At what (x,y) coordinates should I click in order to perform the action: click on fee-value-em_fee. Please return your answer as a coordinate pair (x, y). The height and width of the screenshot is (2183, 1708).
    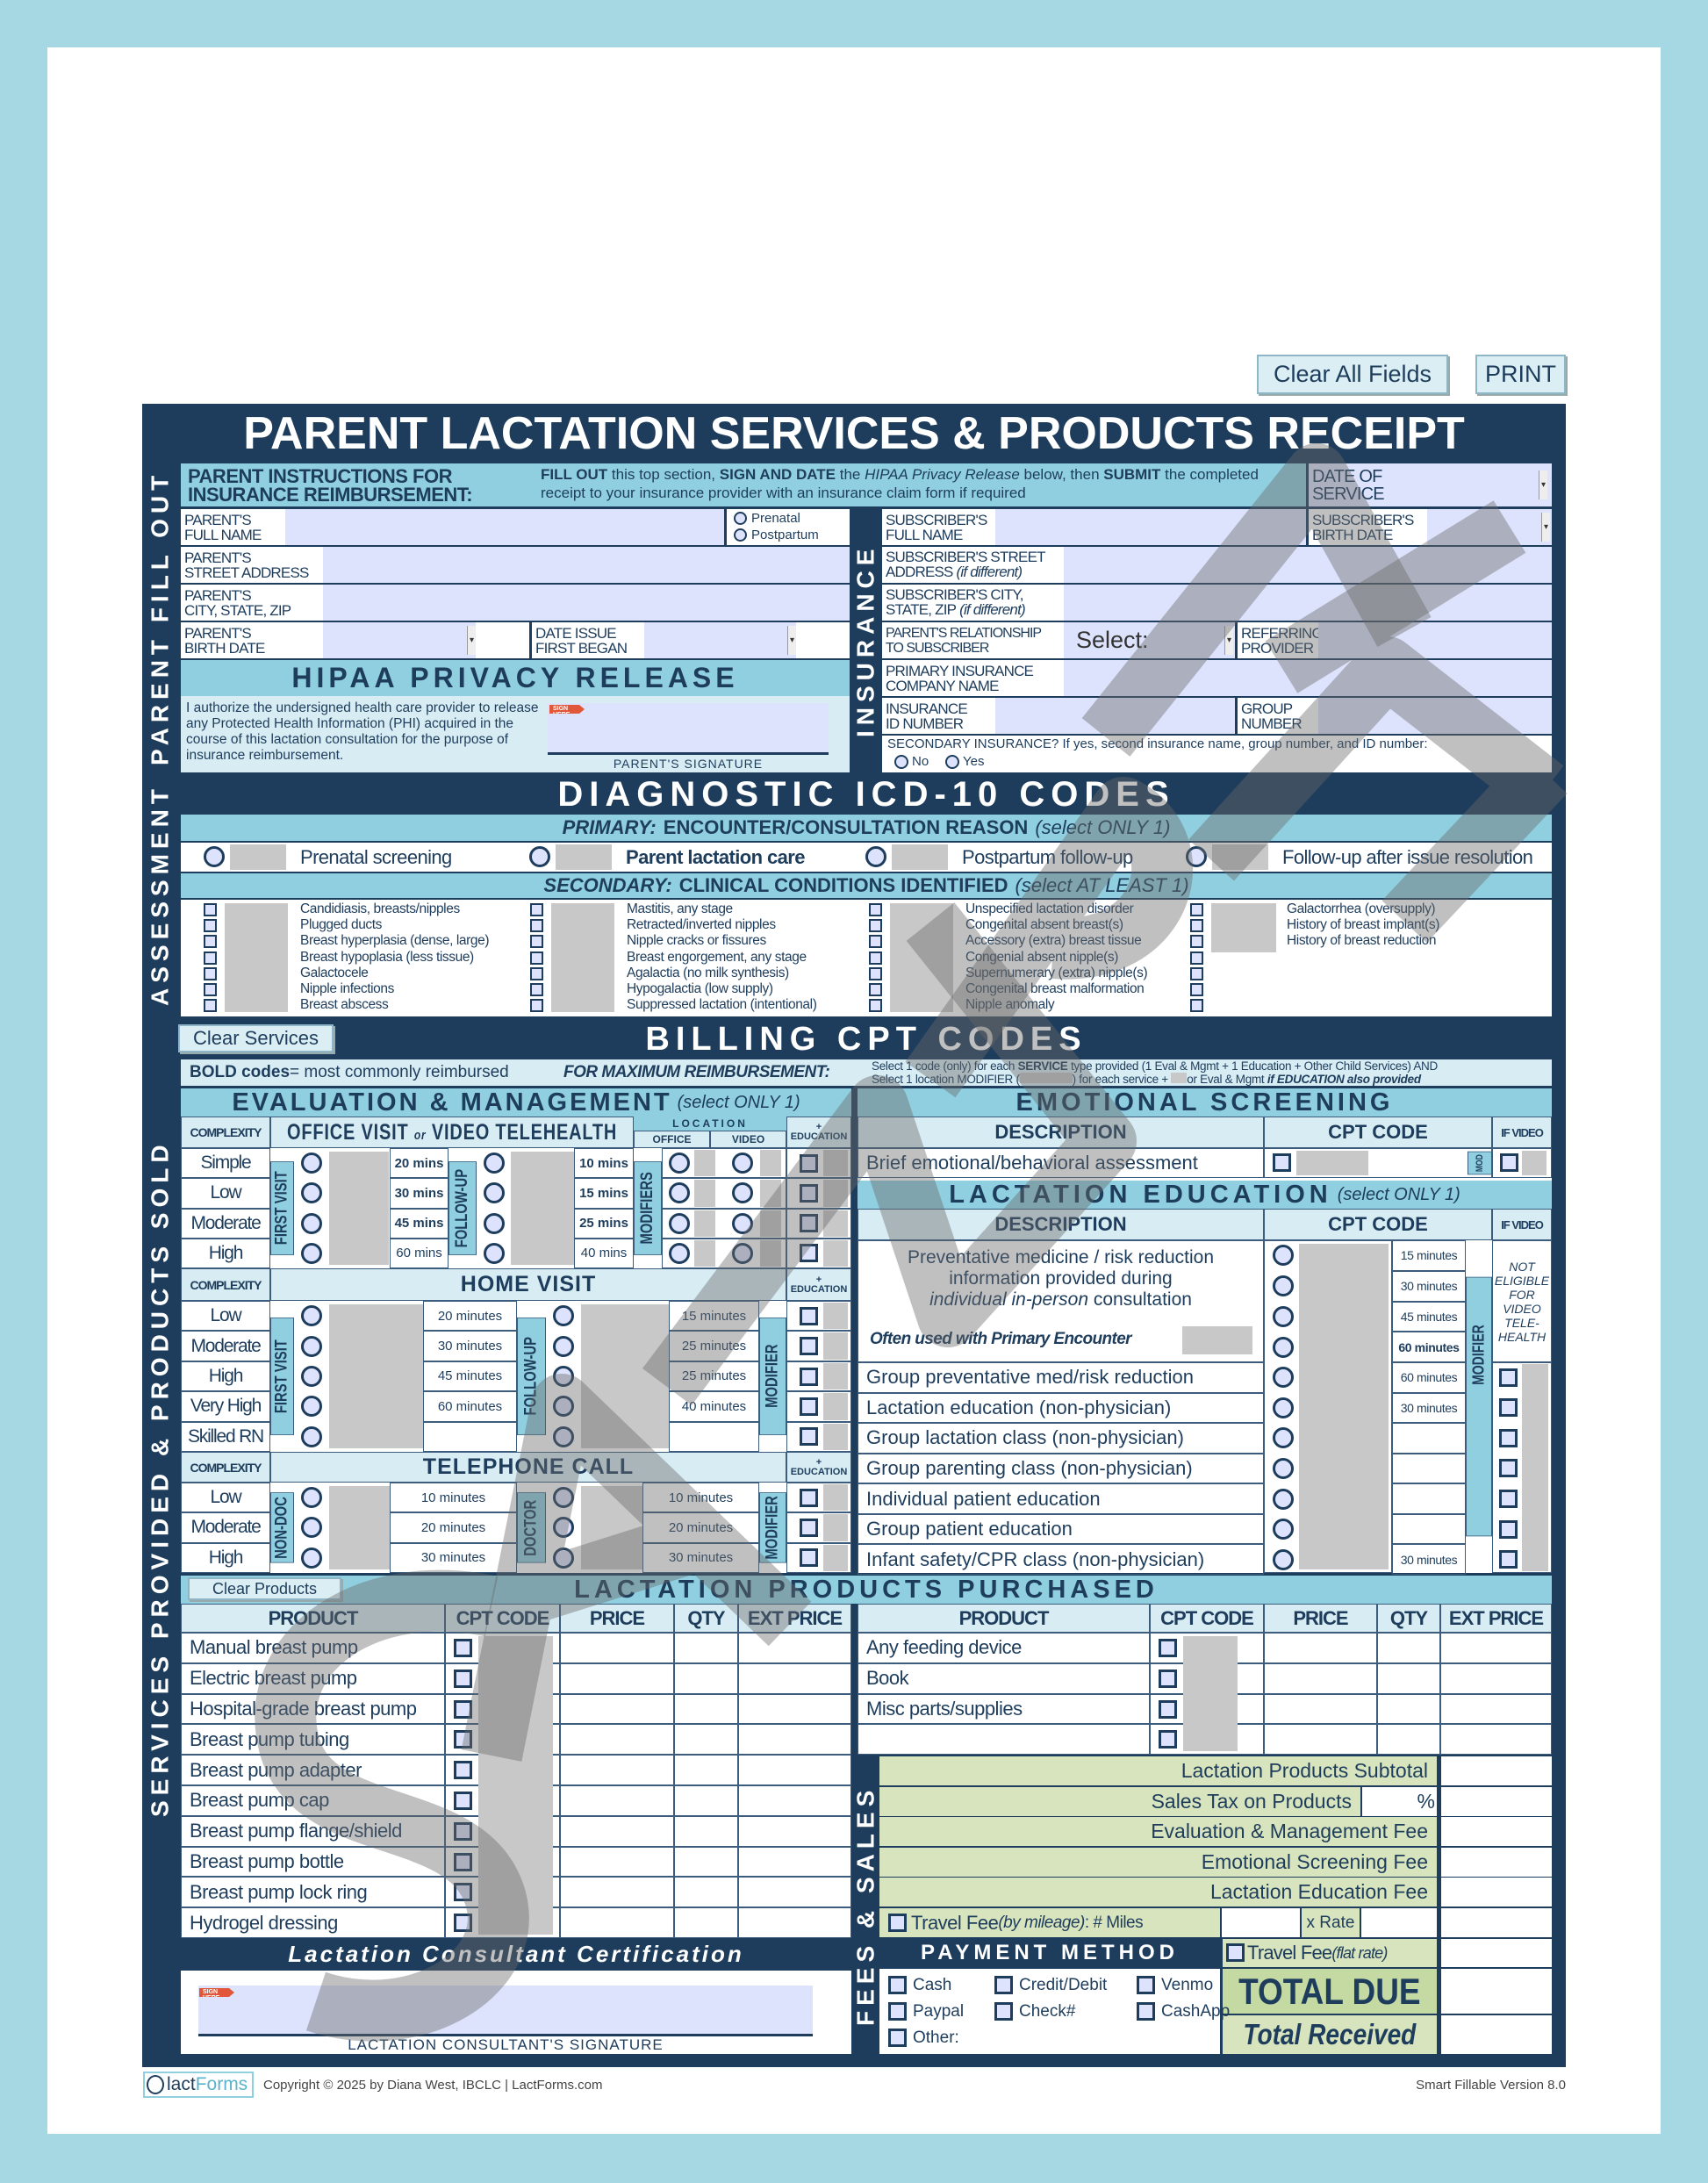
    Looking at the image, I should click on (1496, 1832).